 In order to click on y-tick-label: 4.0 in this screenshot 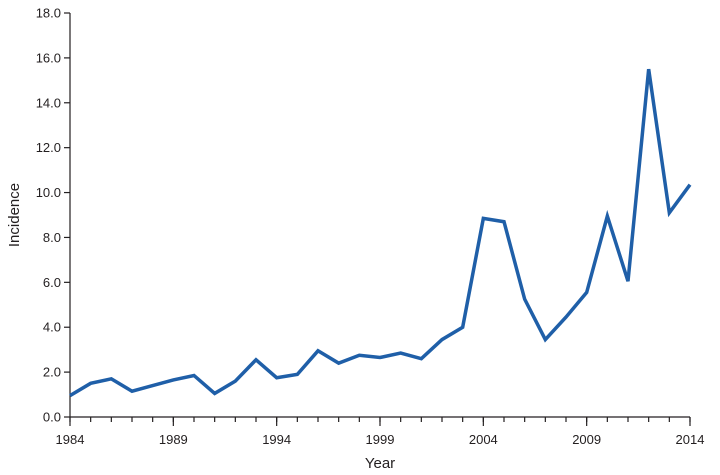, I will do `click(52, 327)`.